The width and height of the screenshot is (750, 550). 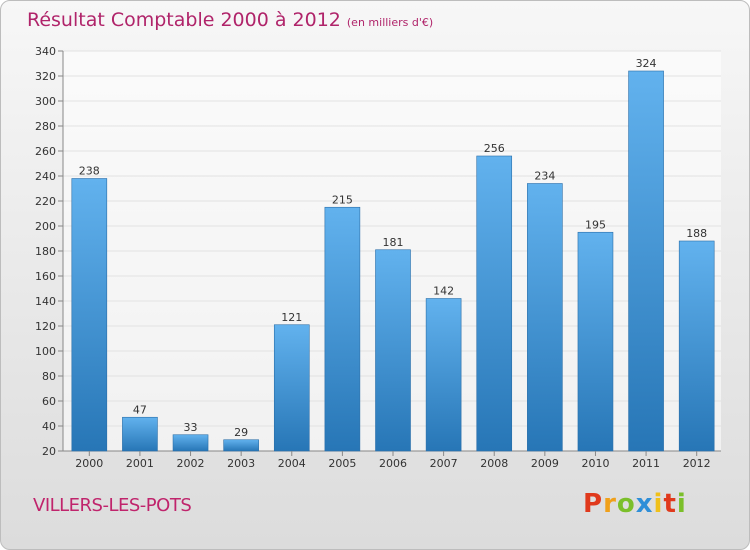 I want to click on x-tick-label: 2009, so click(x=545, y=463).